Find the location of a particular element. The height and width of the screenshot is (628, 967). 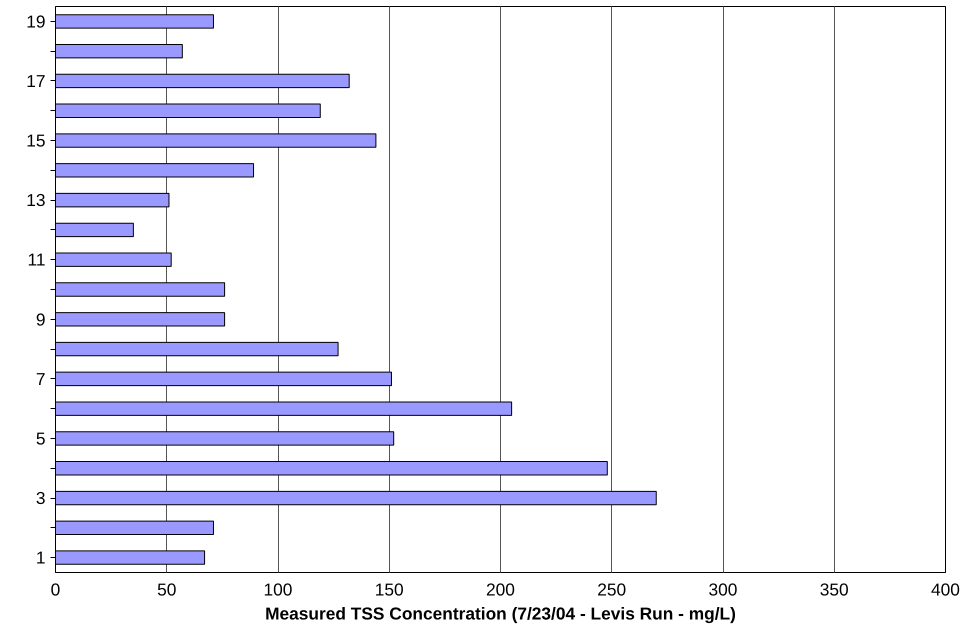

x-tick-label: 100 is located at coordinates (278, 590).